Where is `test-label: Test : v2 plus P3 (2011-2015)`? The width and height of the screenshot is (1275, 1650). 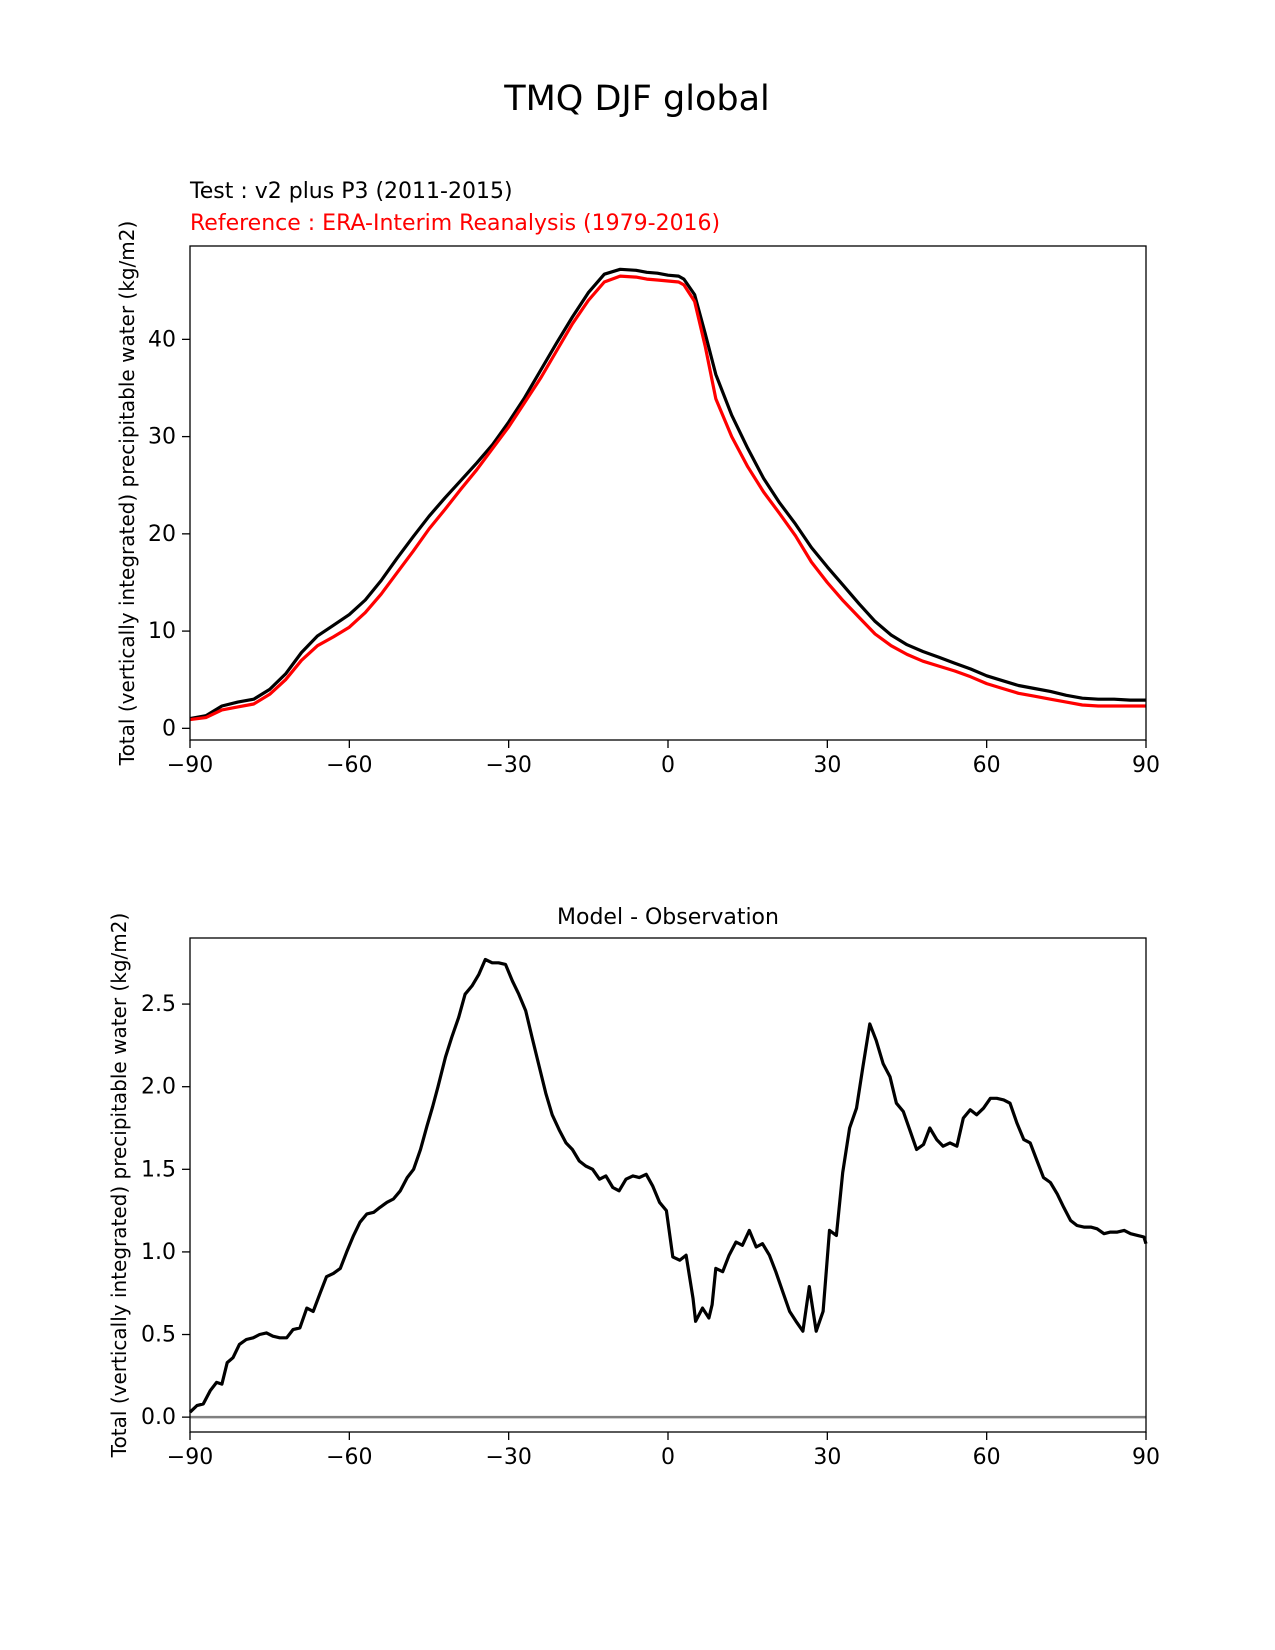 test-label: Test : v2 plus P3 (2011-2015) is located at coordinates (351, 191).